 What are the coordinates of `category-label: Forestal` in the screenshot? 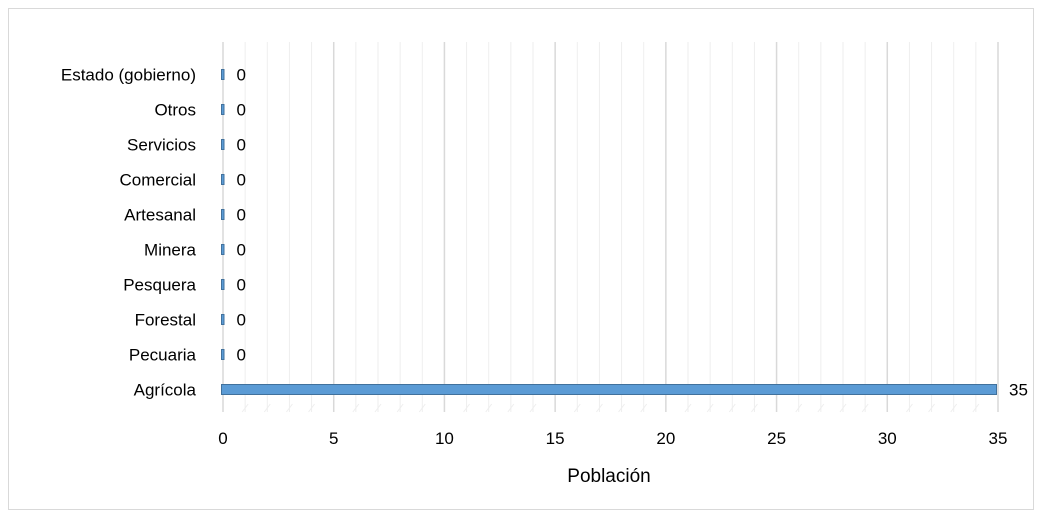 It's located at (165, 320).